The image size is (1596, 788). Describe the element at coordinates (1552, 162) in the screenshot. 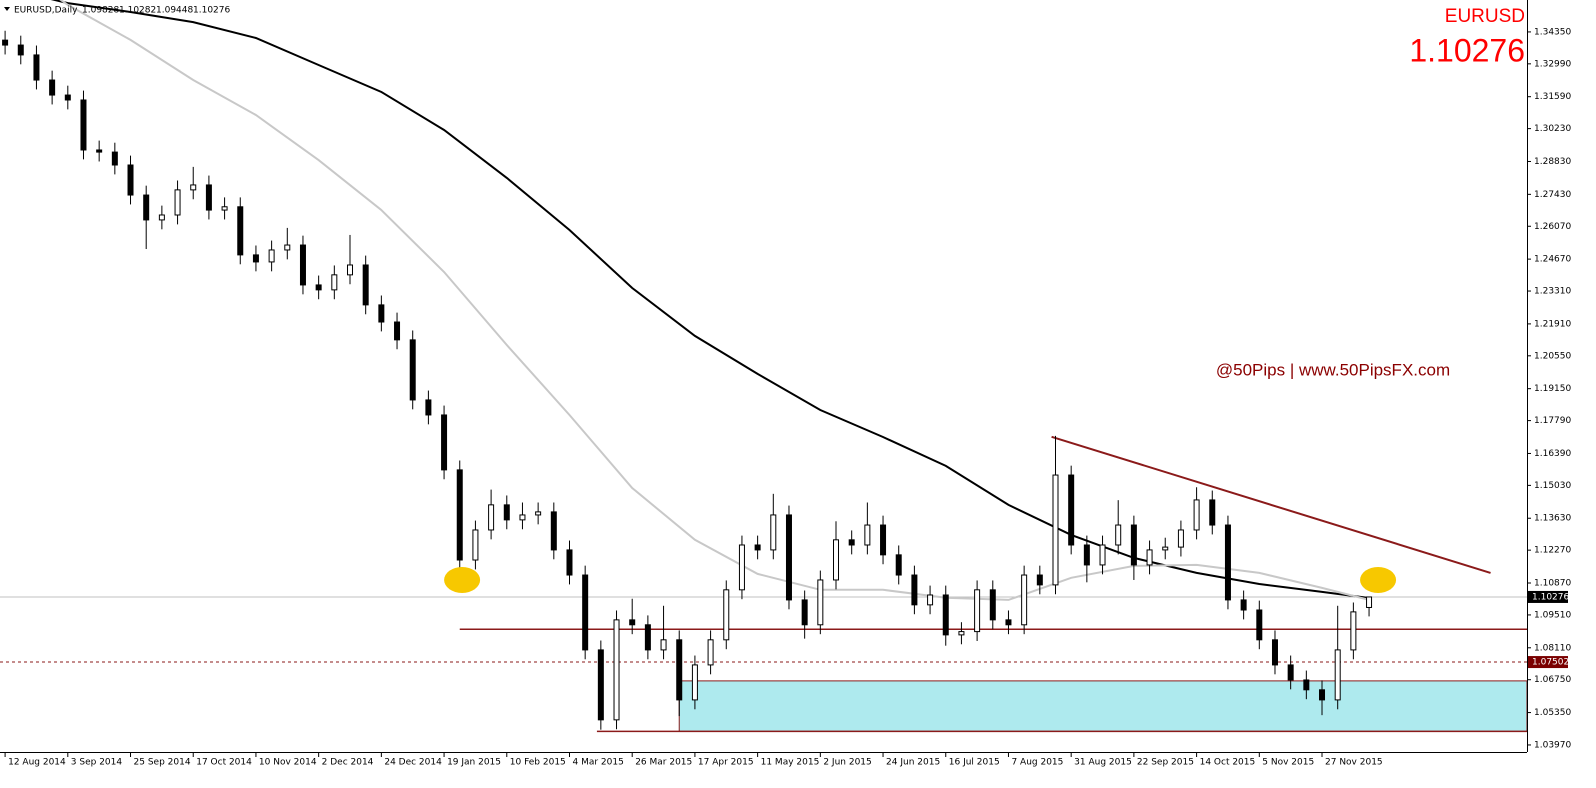

I see `y-tick-label: 1.28830` at that location.